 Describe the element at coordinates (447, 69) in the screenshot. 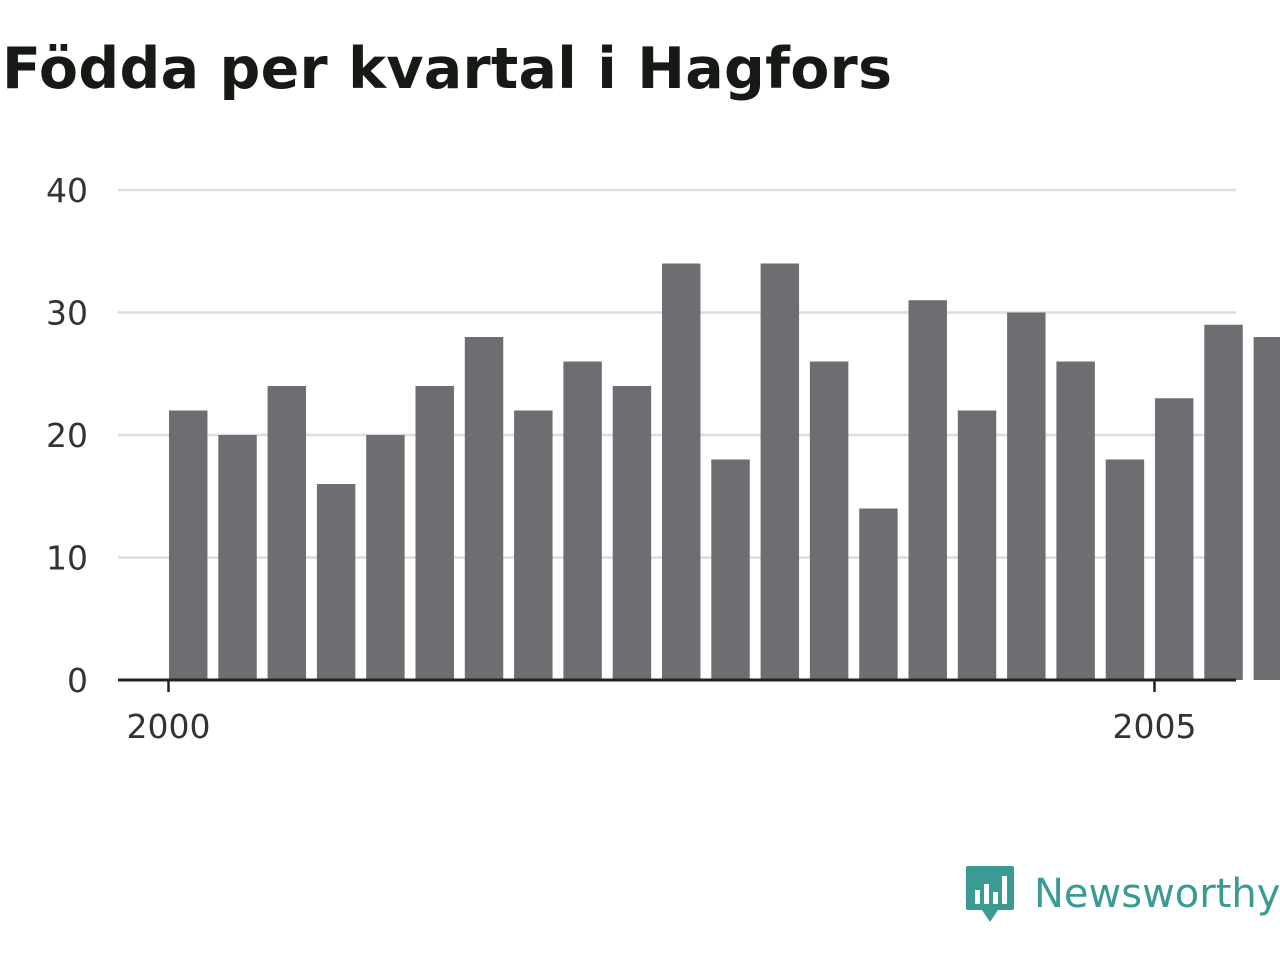

I see `chart-title: Födda per kvartal i Hagfors` at that location.